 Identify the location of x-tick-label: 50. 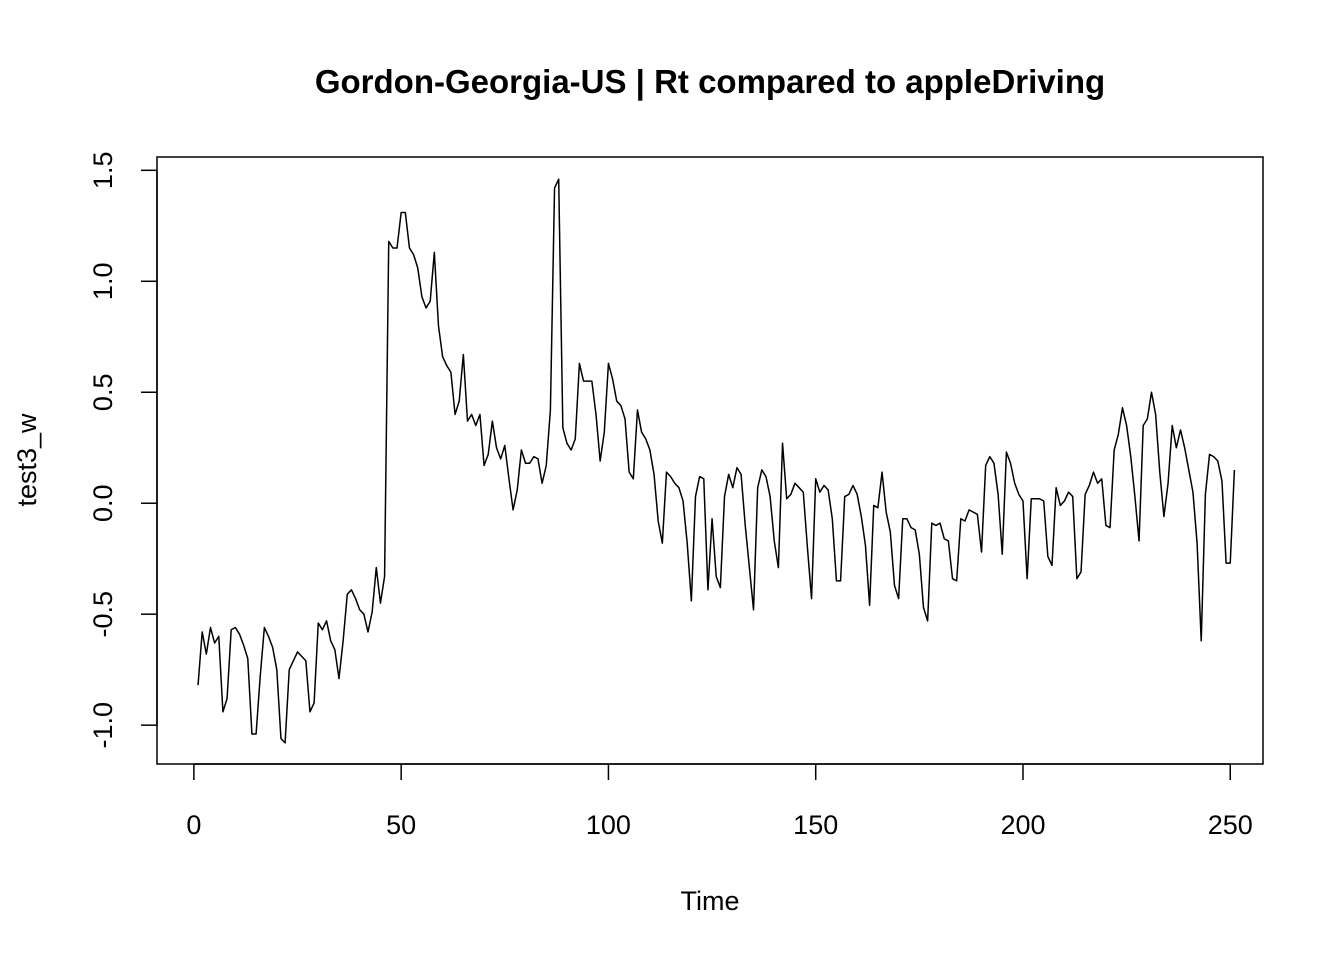
(401, 825).